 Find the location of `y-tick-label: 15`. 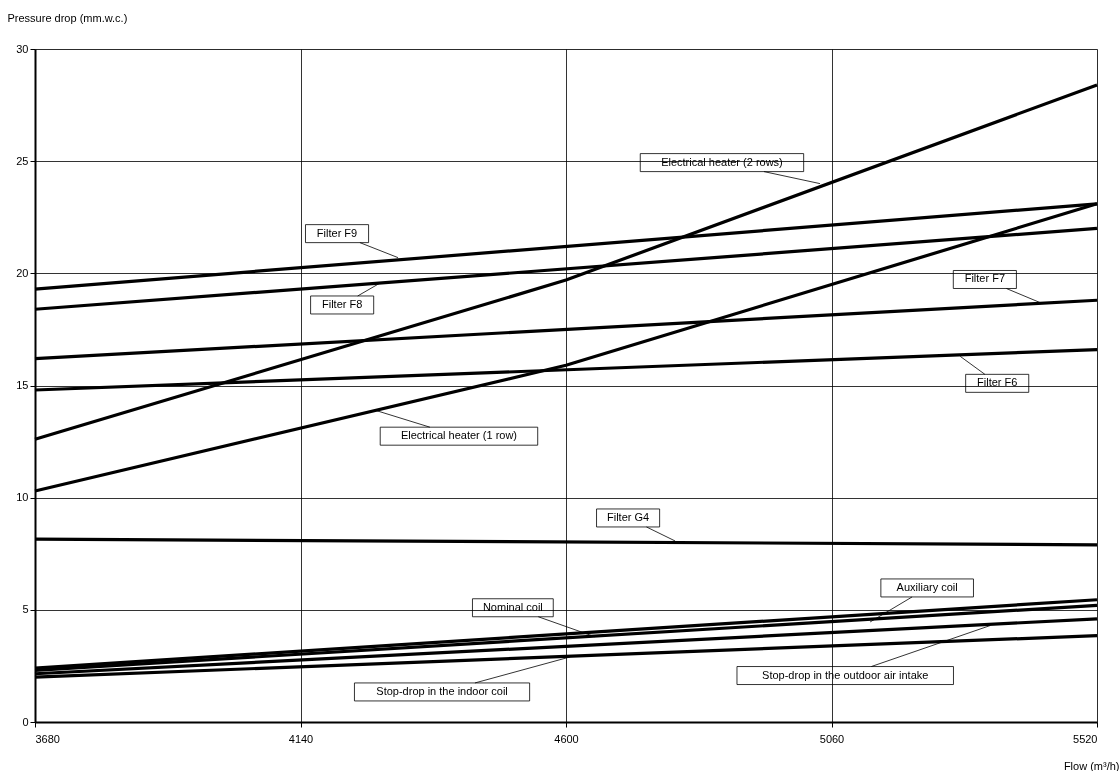

y-tick-label: 15 is located at coordinates (22, 385).